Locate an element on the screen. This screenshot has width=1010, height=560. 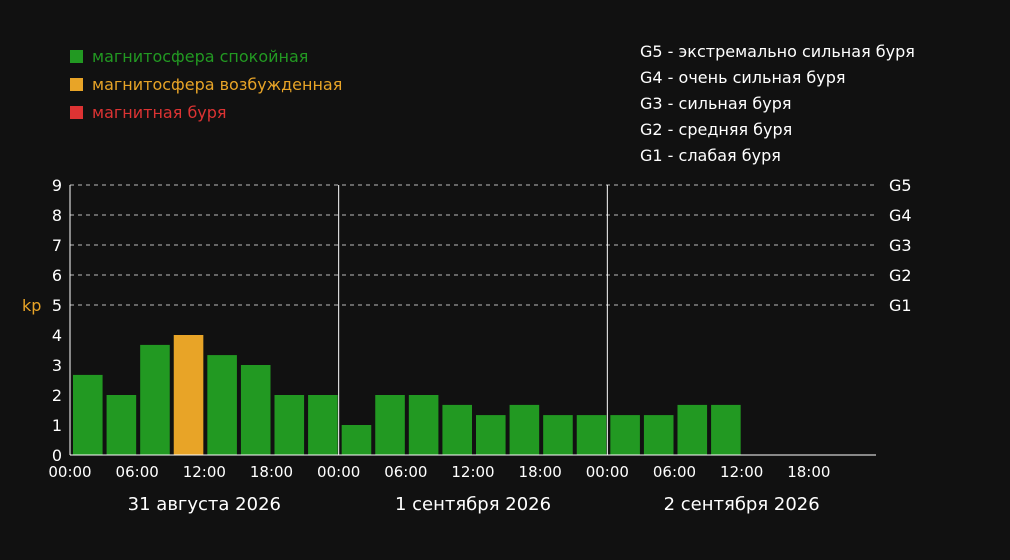
y-tick-label: 3 is located at coordinates (57, 365).